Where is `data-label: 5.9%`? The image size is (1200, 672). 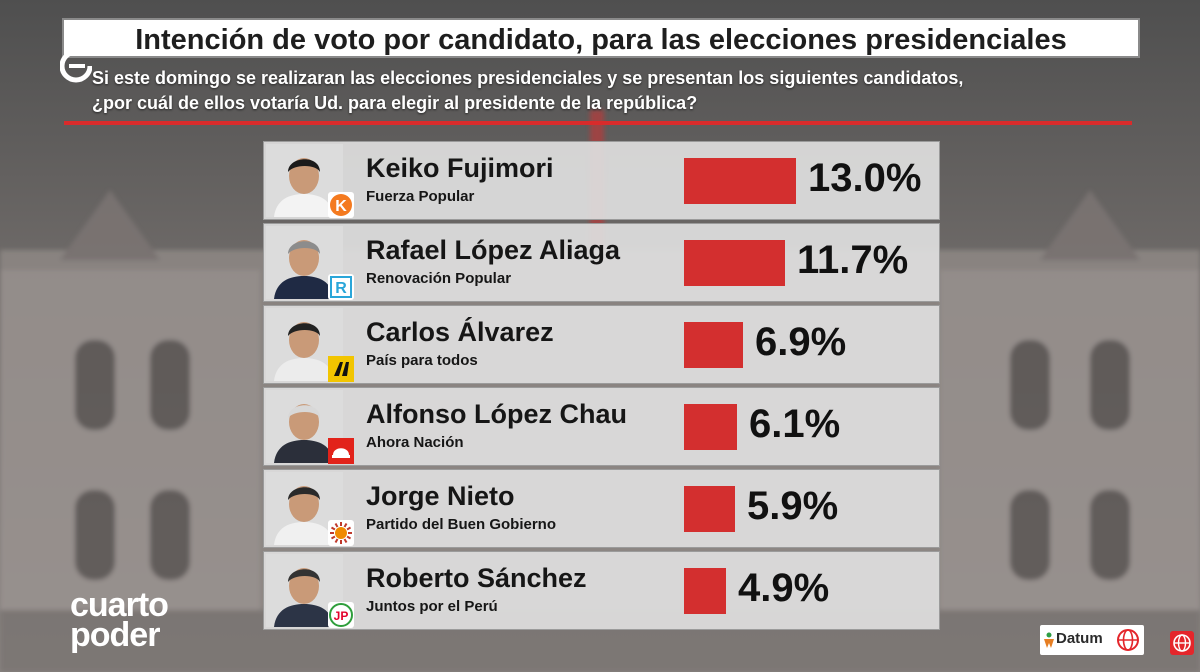 data-label: 5.9% is located at coordinates (793, 506).